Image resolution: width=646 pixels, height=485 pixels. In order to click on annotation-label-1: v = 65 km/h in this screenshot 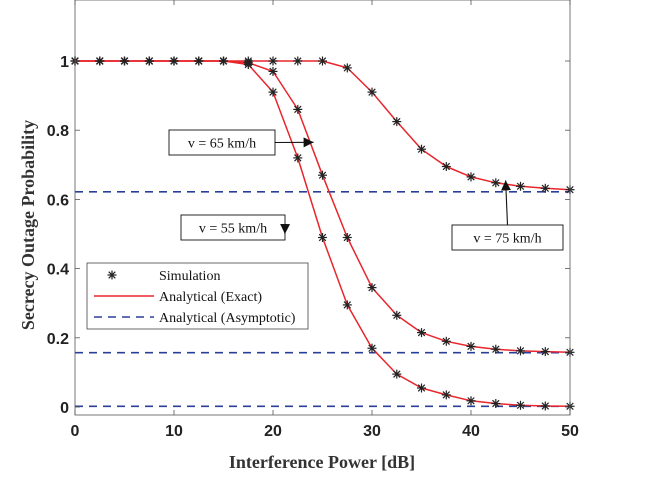, I will do `click(222, 144)`.